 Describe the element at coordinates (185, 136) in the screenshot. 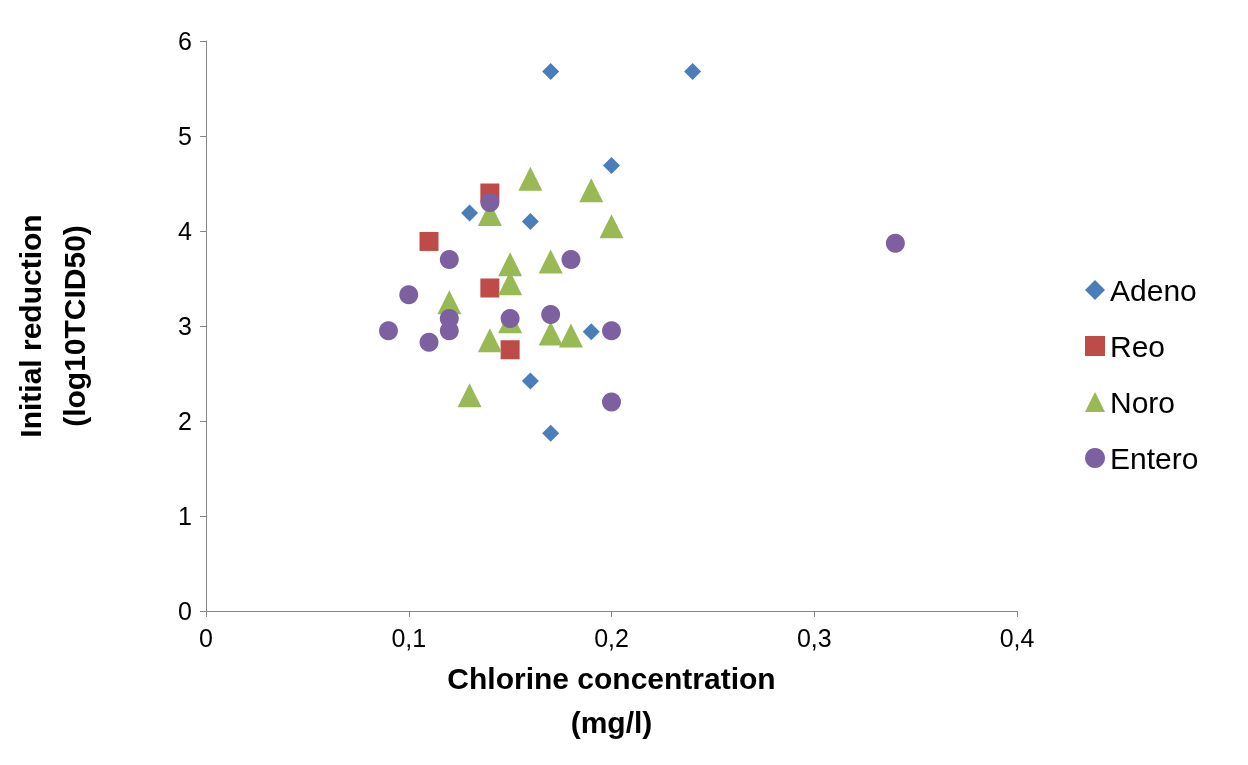

I see `y-tick-label: 5` at that location.